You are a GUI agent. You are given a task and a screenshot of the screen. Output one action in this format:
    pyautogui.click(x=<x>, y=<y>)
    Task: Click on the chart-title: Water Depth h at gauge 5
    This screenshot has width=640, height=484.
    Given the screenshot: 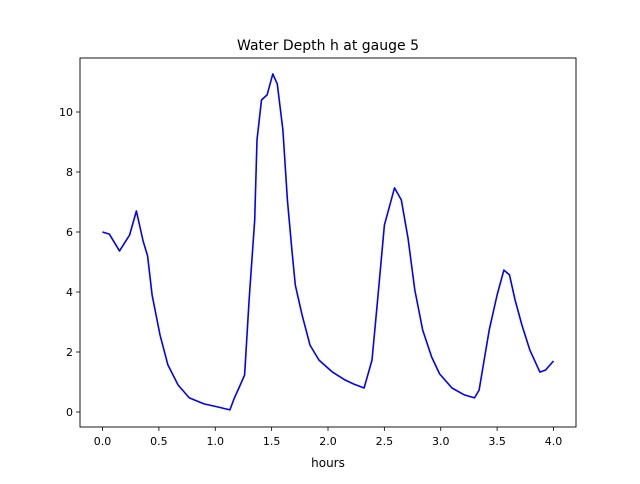 What is the action you would take?
    pyautogui.click(x=328, y=46)
    